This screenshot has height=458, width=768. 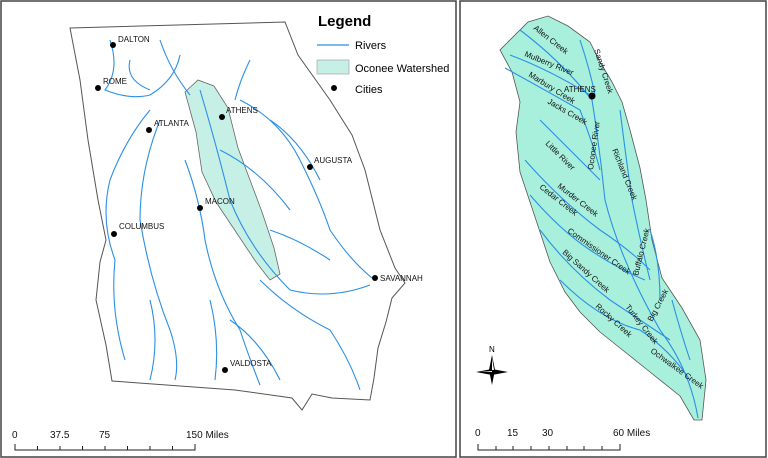 What do you see at coordinates (492, 349) in the screenshot?
I see `north-label: N` at bounding box center [492, 349].